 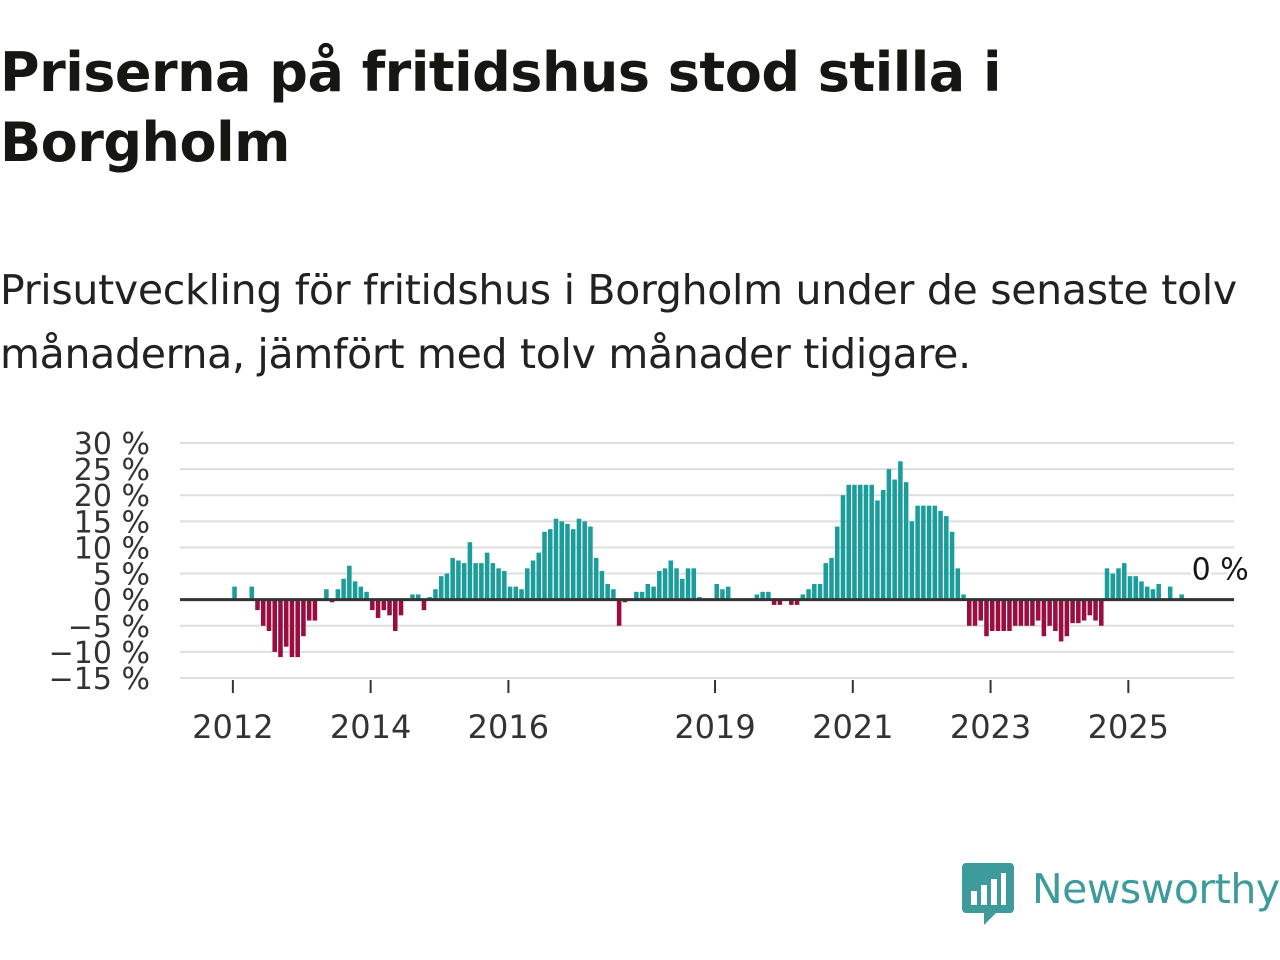 What do you see at coordinates (714, 727) in the screenshot?
I see `x-tick-label: 2019` at bounding box center [714, 727].